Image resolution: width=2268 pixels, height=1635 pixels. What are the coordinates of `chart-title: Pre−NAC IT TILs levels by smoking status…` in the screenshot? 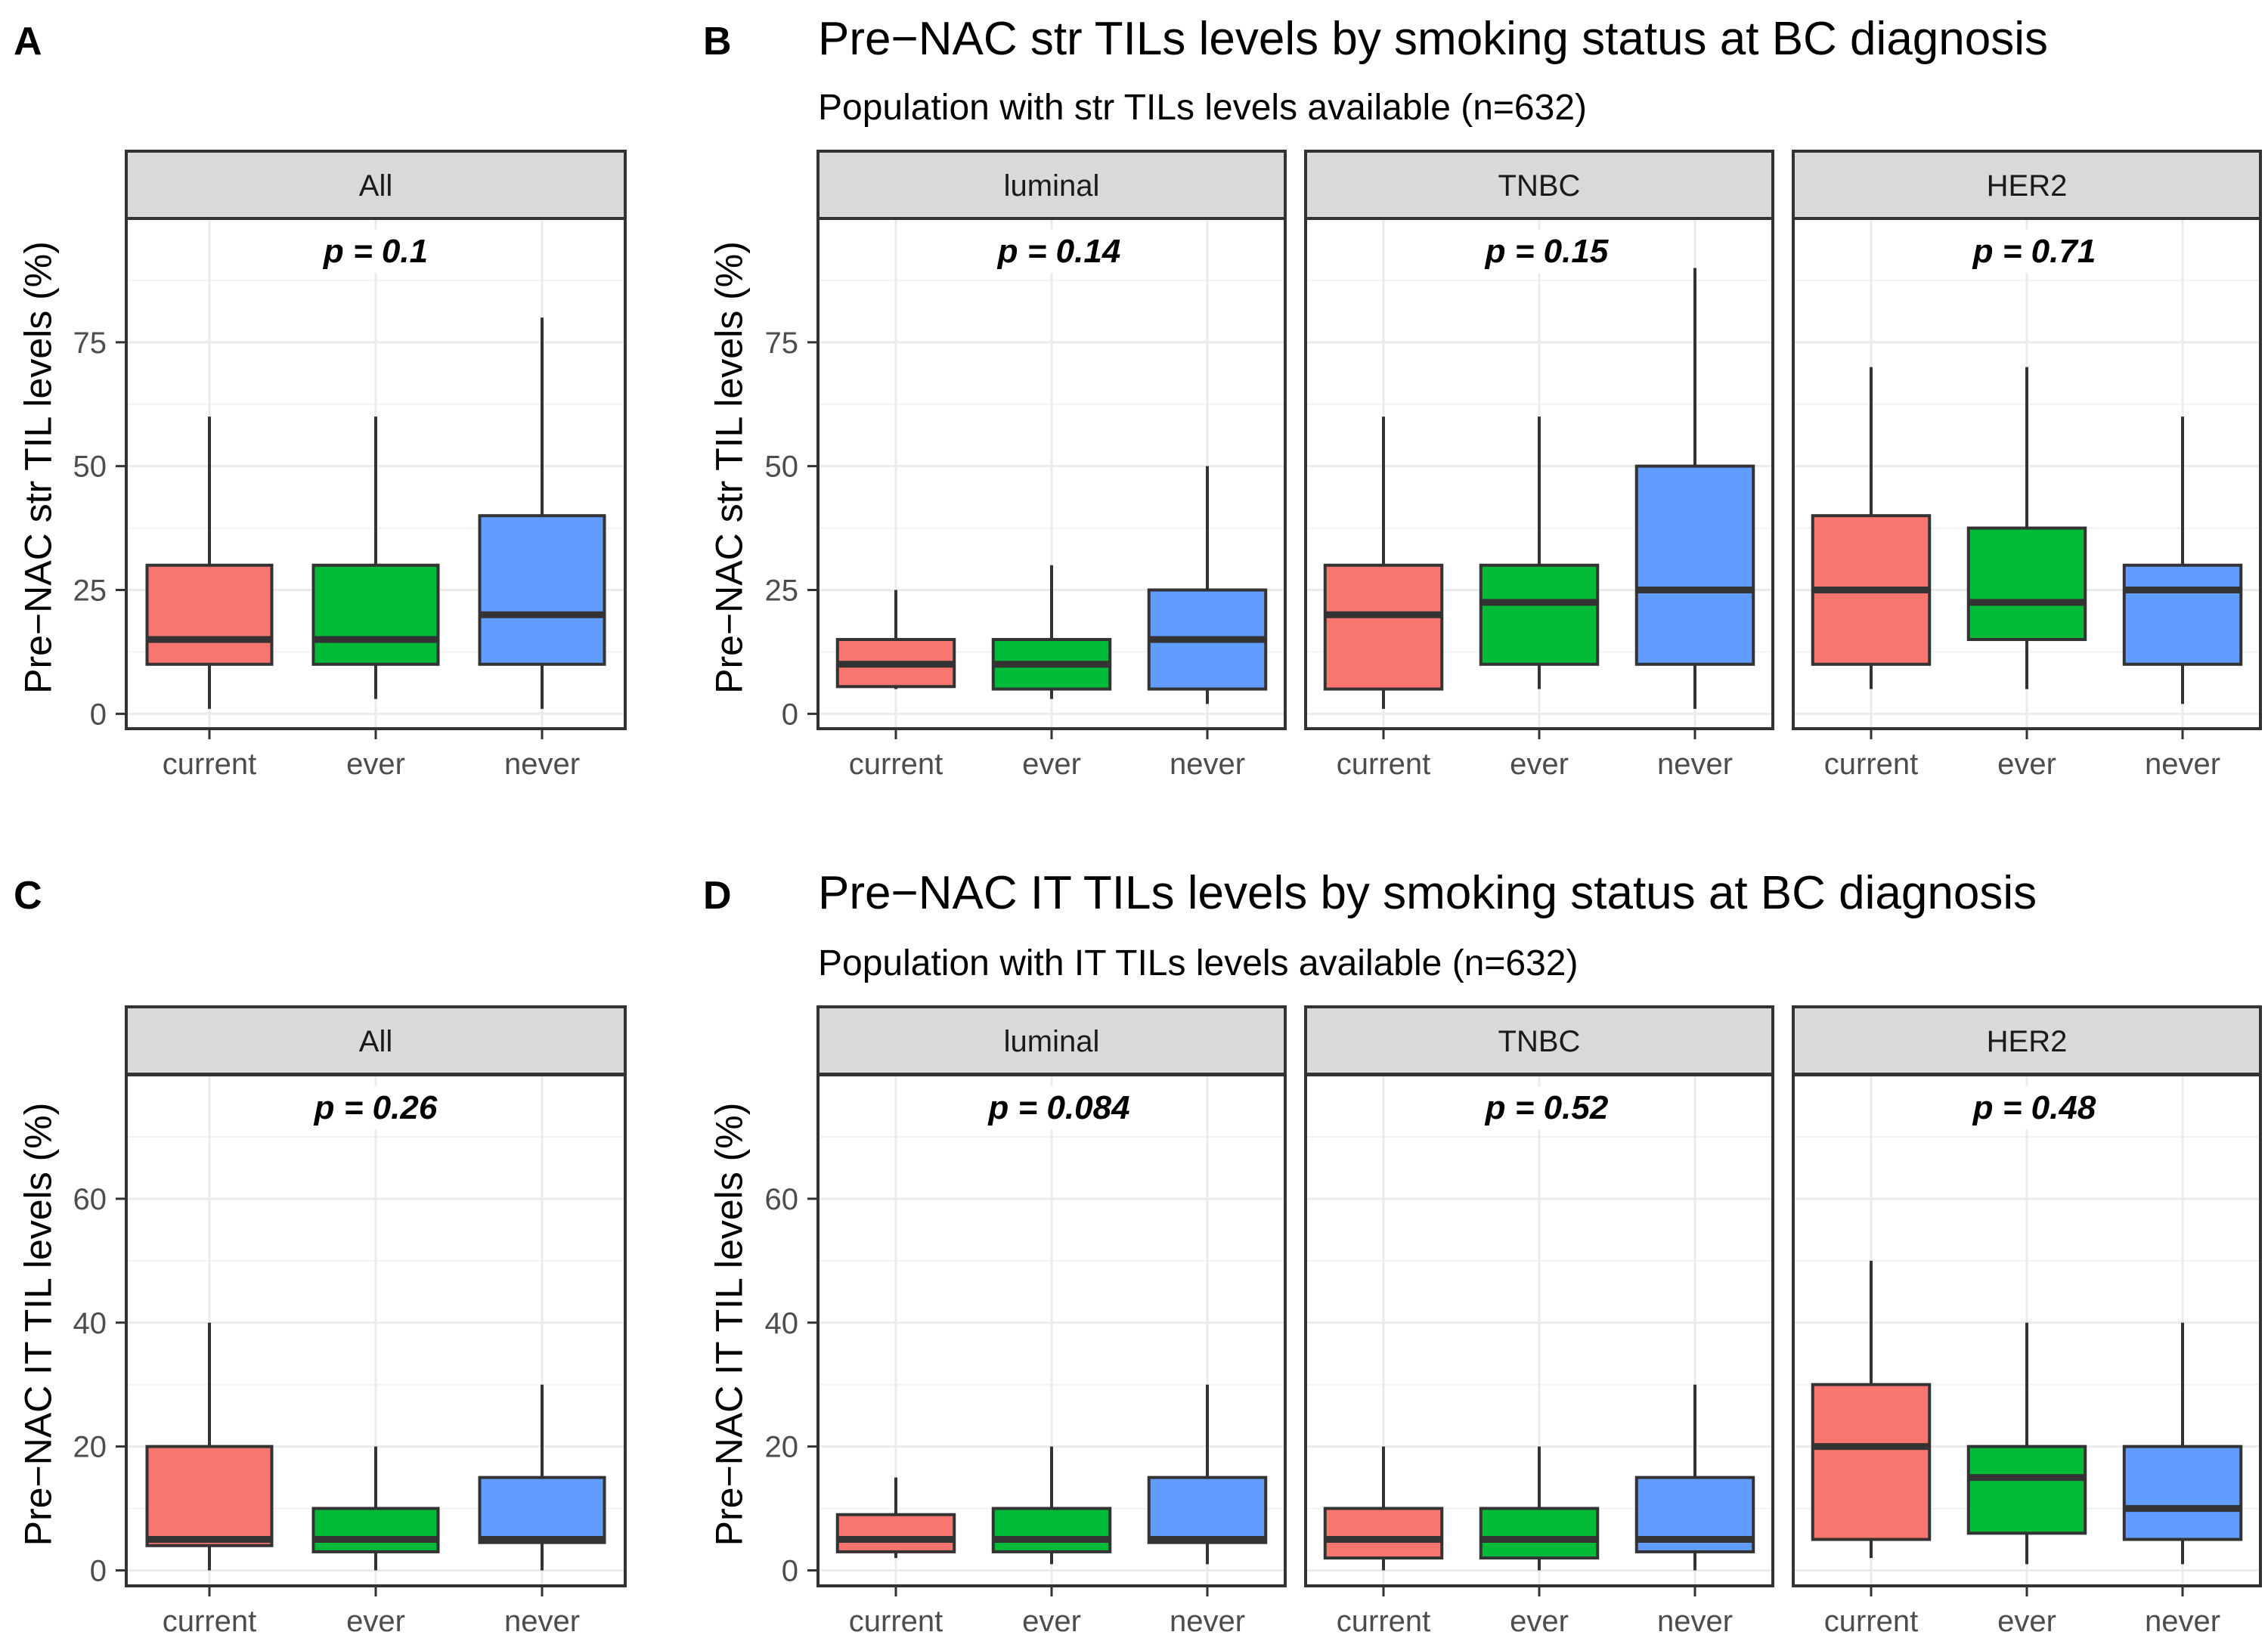 It's located at (1427, 893).